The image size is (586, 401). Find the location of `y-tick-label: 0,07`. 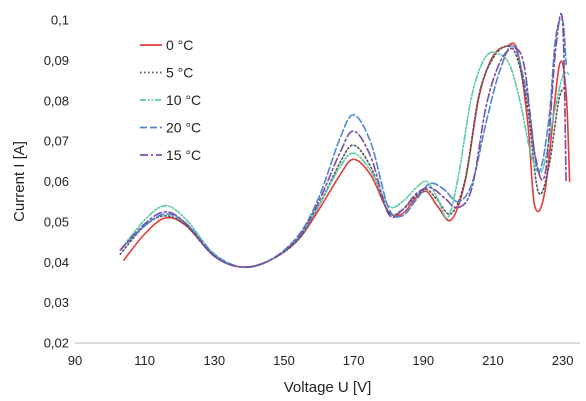

y-tick-label: 0,07 is located at coordinates (56, 141).